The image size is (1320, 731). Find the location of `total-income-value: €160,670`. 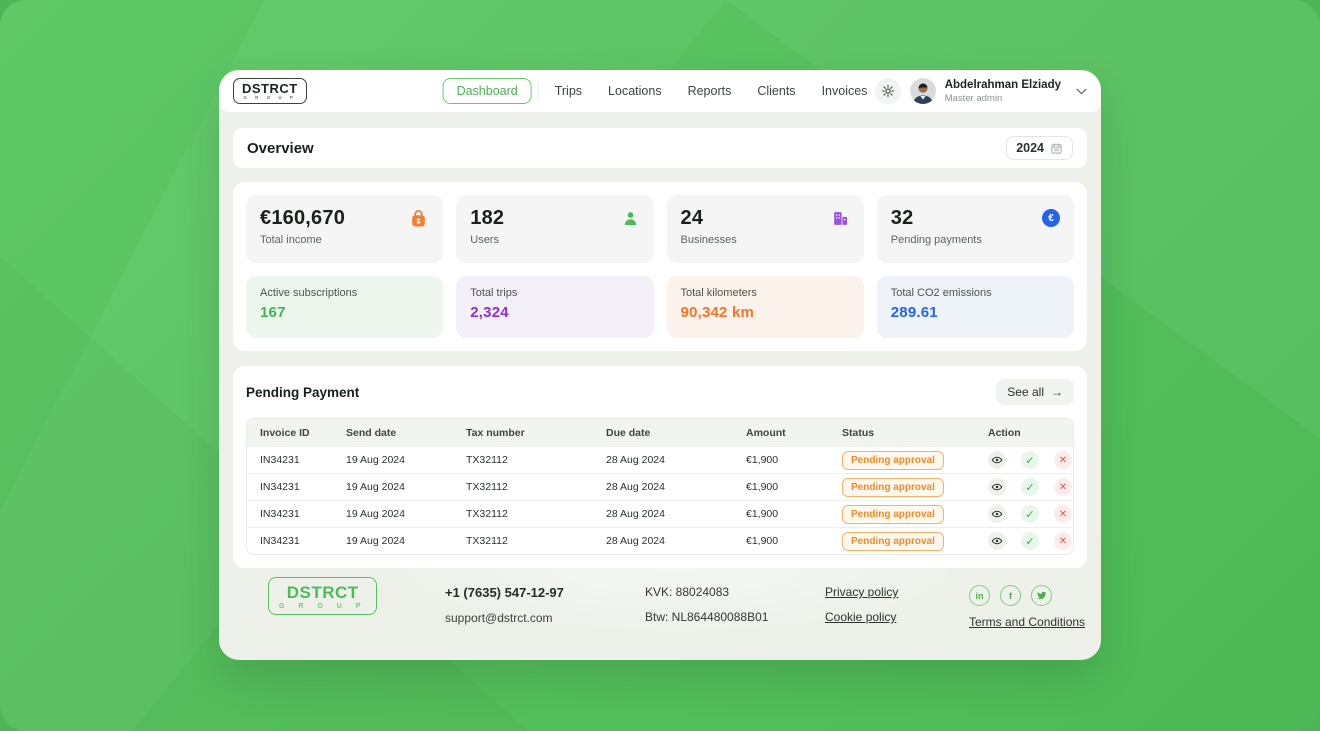

total-income-value: €160,670 is located at coordinates (303, 218).